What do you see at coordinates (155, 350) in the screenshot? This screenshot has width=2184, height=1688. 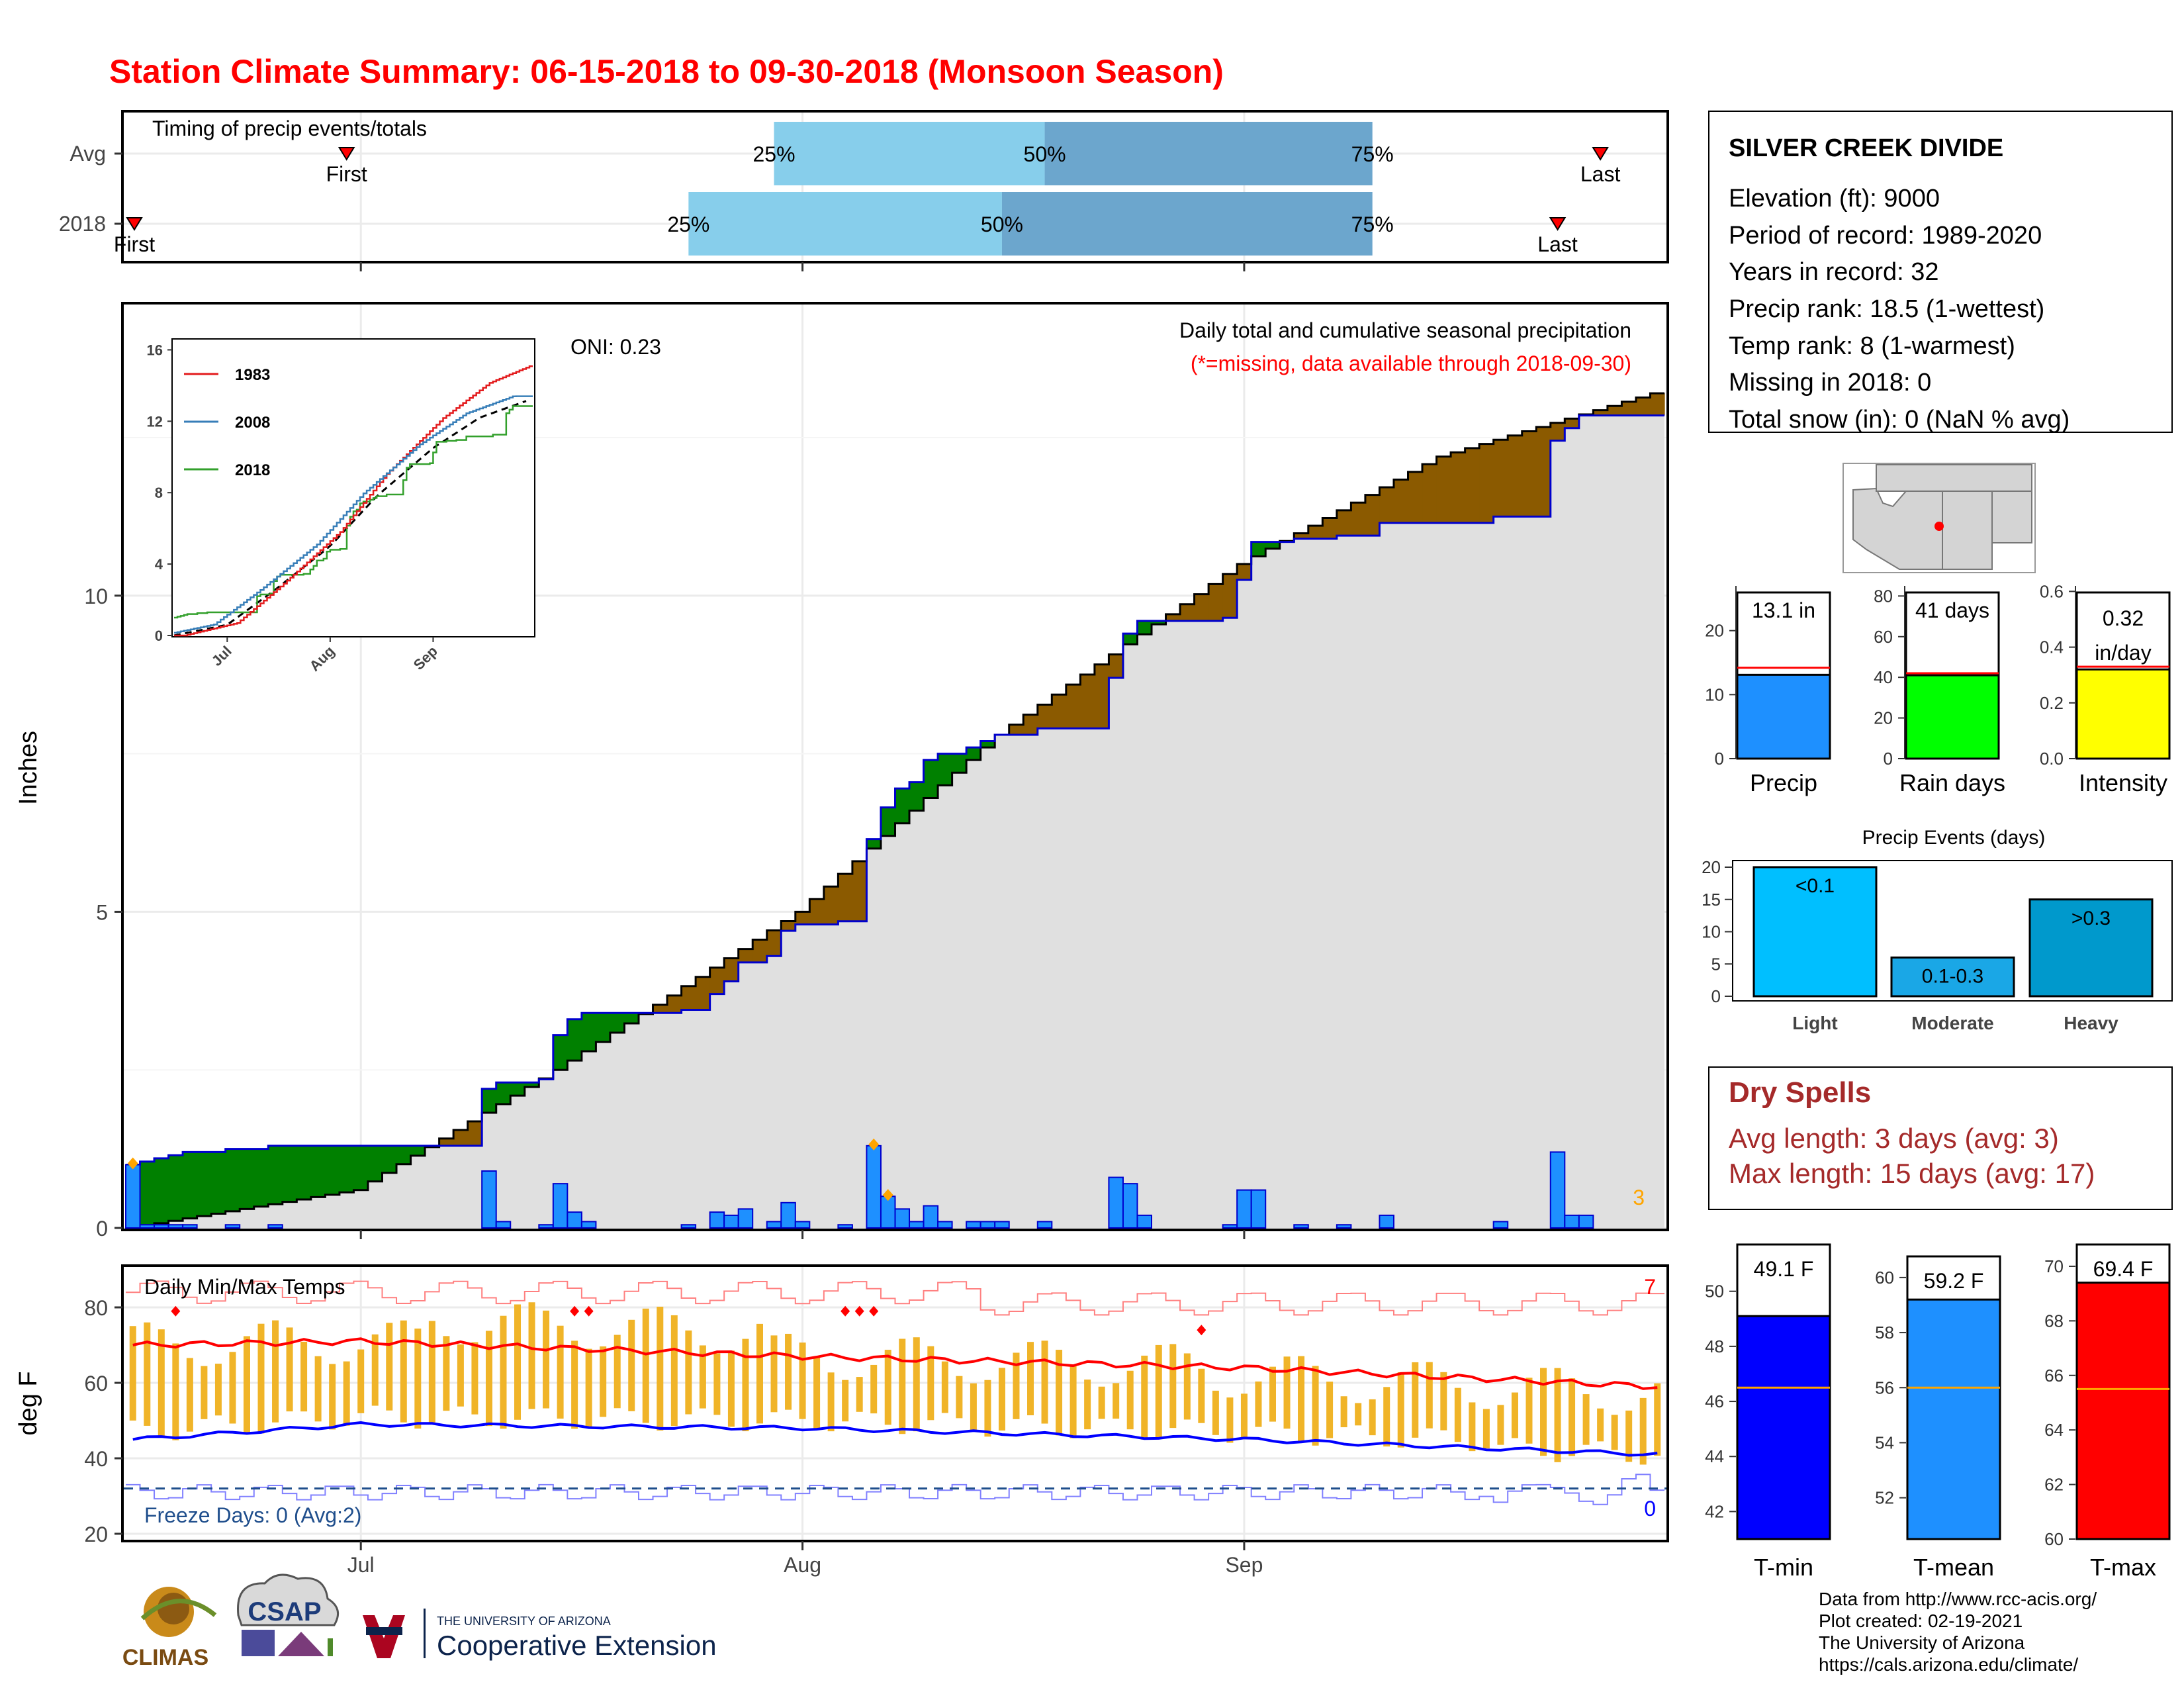 I see `inset-ytick-label: 16` at bounding box center [155, 350].